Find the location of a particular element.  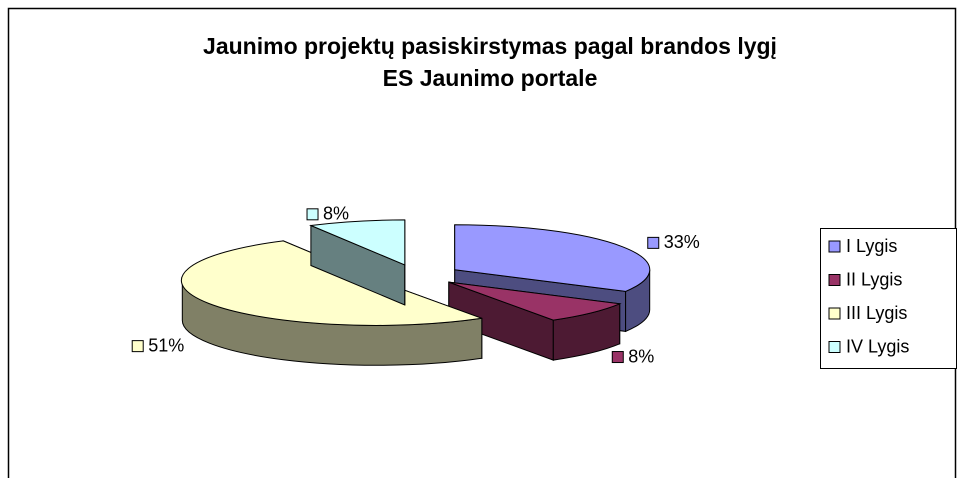

legend-box is located at coordinates (888, 298).